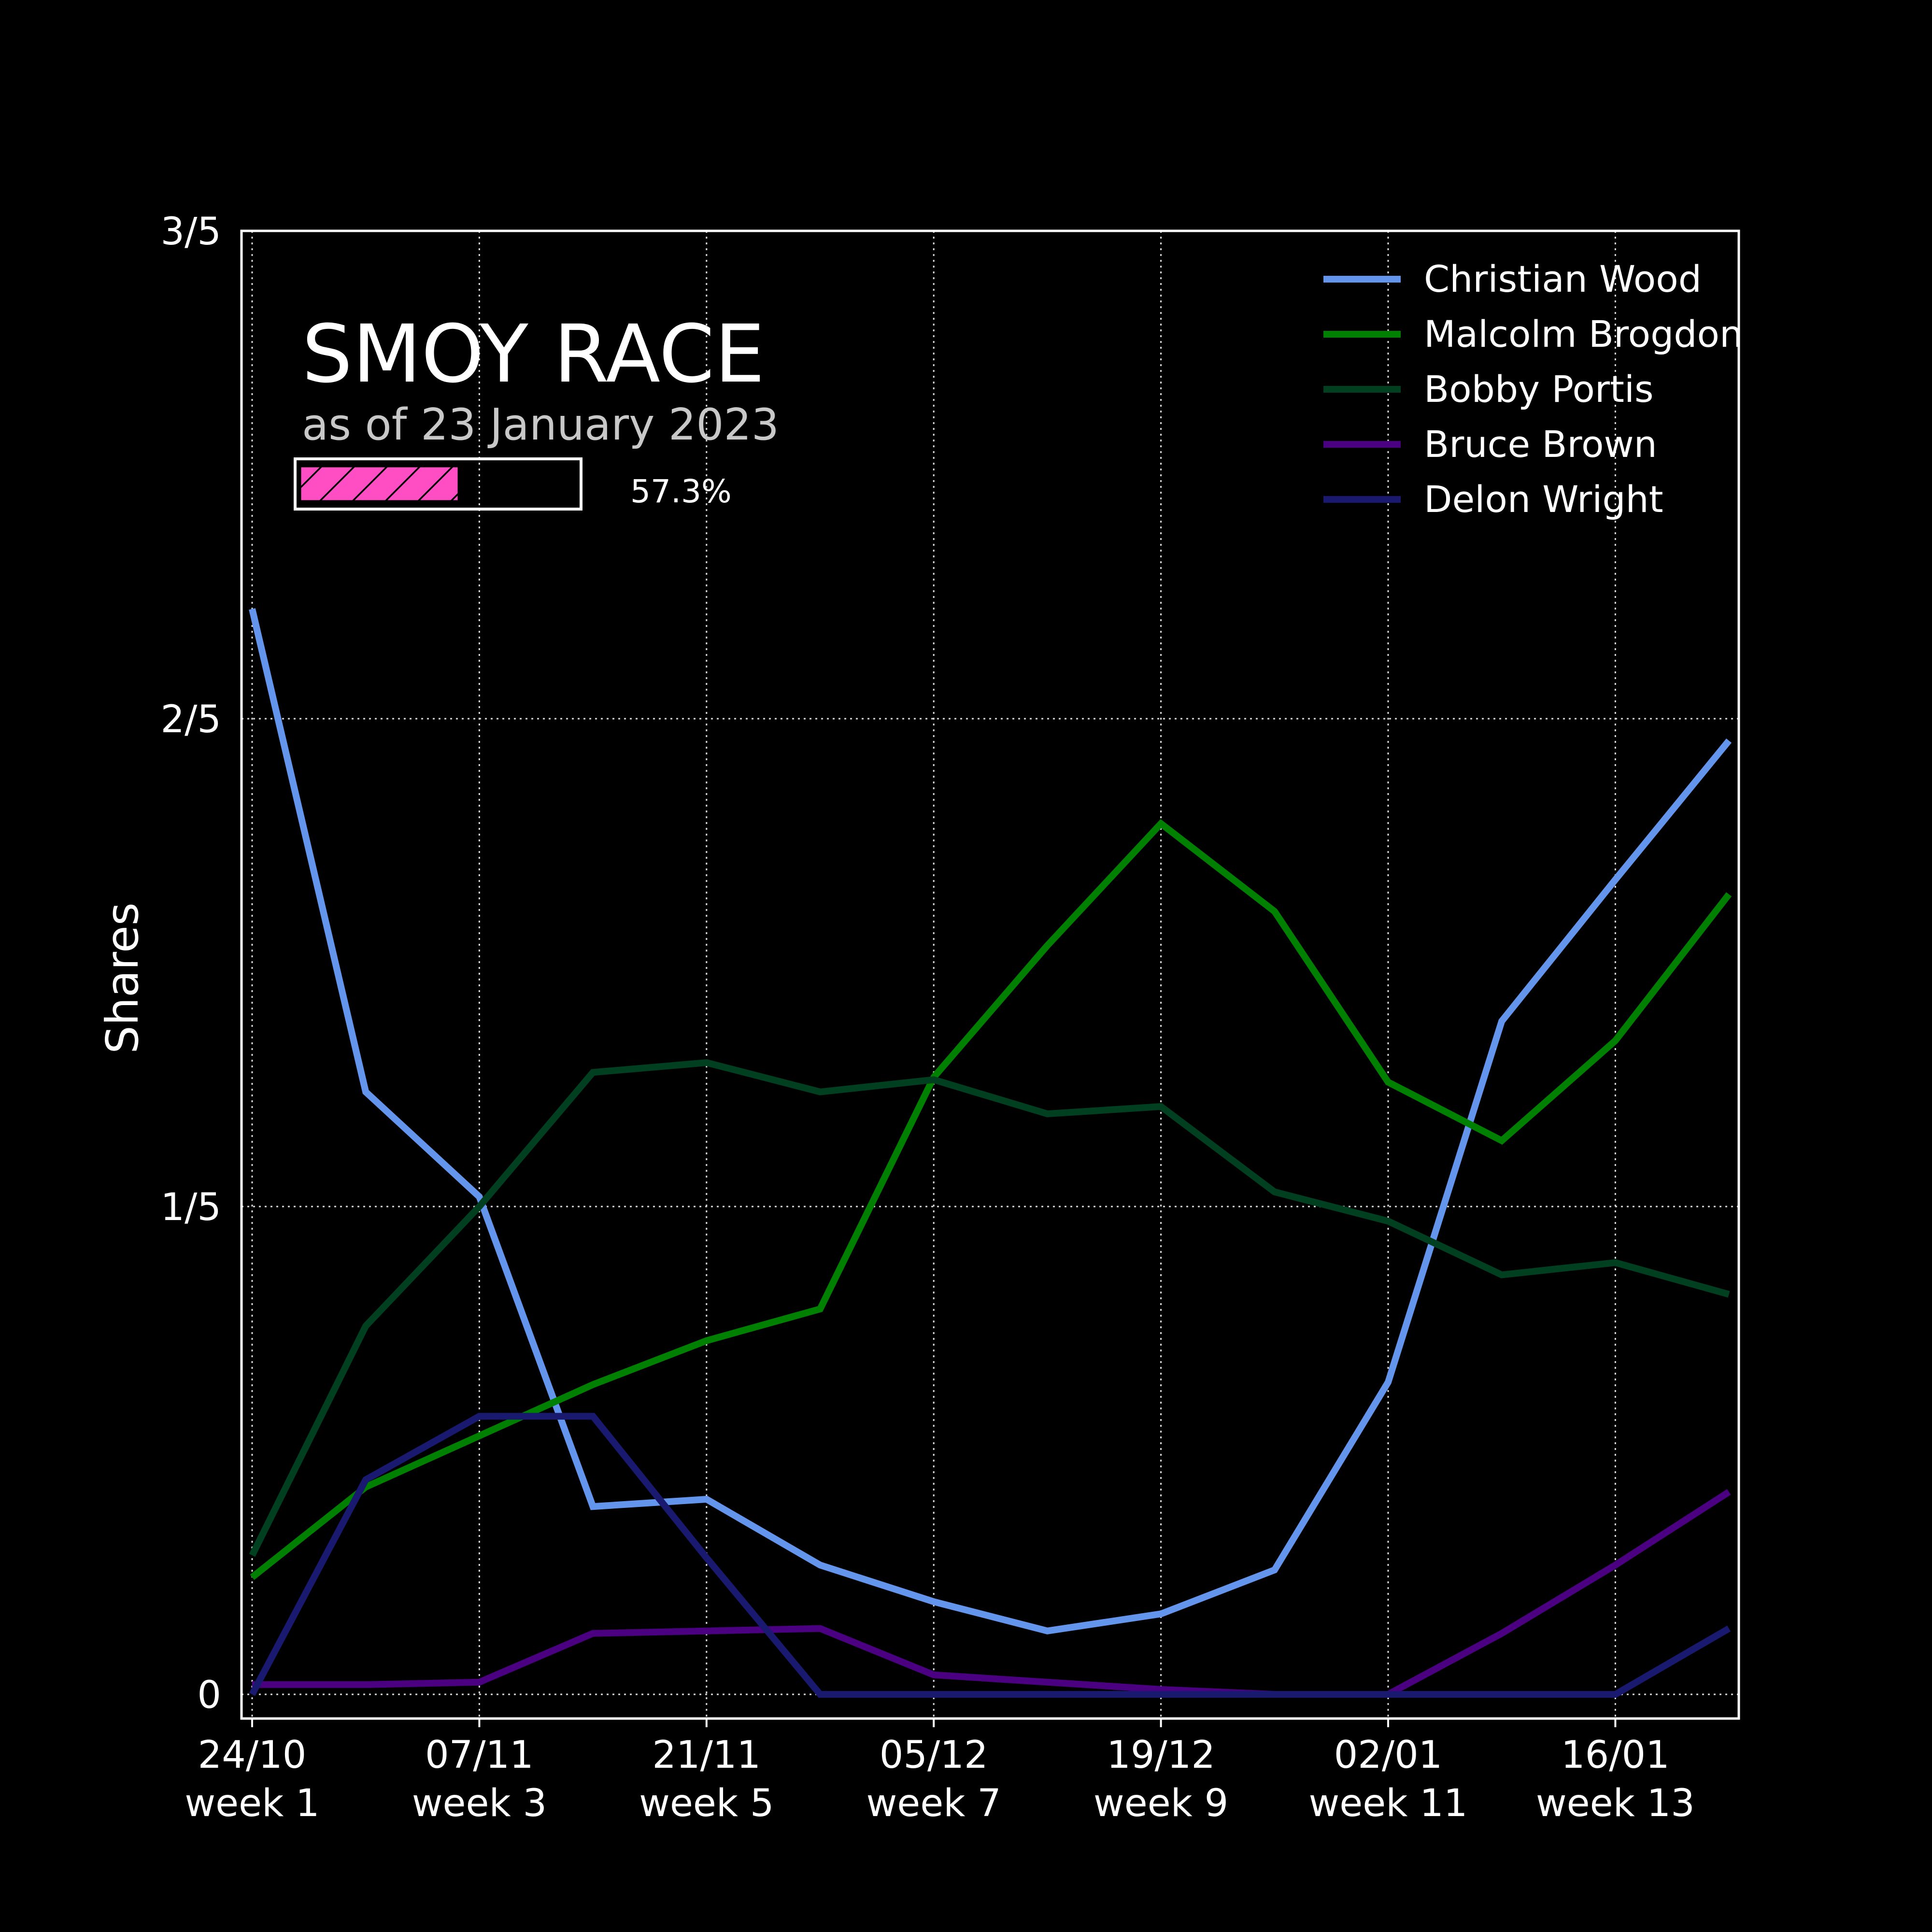  What do you see at coordinates (706, 1803) in the screenshot?
I see `x-tick-week: week 5` at bounding box center [706, 1803].